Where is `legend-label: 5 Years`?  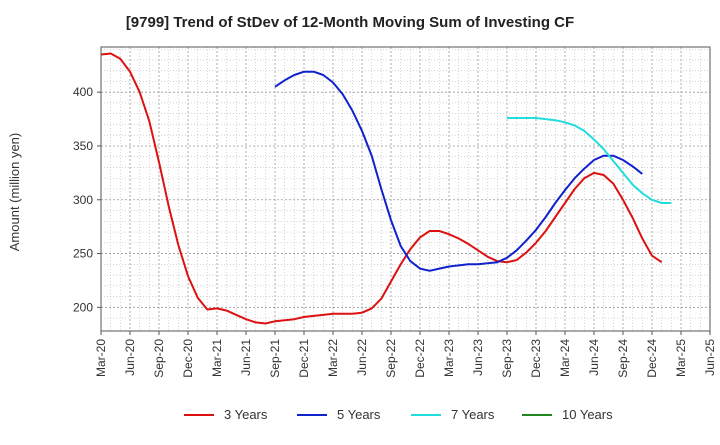
legend-label: 5 Years is located at coordinates (359, 414).